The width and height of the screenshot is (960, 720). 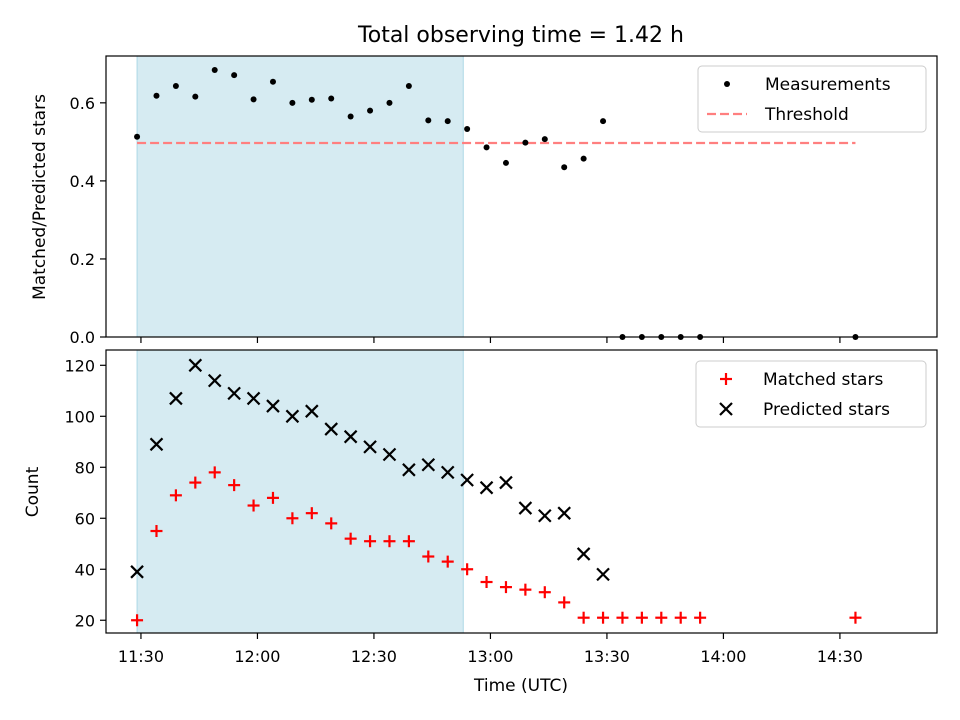 I want to click on bottom-y-axis-label: Count, so click(x=33, y=491).